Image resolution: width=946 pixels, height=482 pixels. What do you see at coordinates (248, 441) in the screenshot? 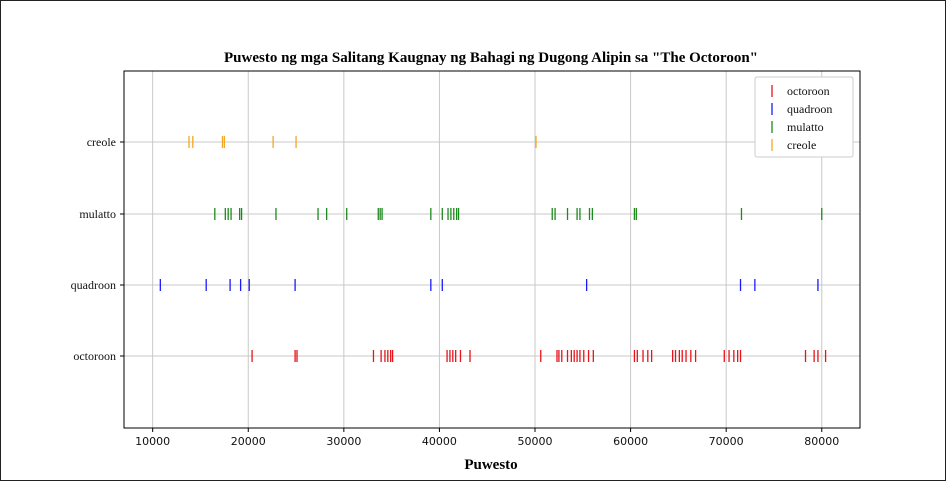
I see `x-tick-label: 20000` at bounding box center [248, 441].